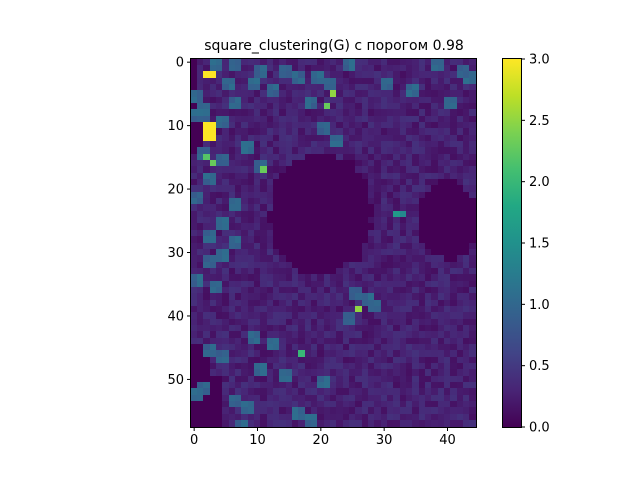 Image resolution: width=640 pixels, height=480 pixels. I want to click on x-tick-label: 20, so click(321, 440).